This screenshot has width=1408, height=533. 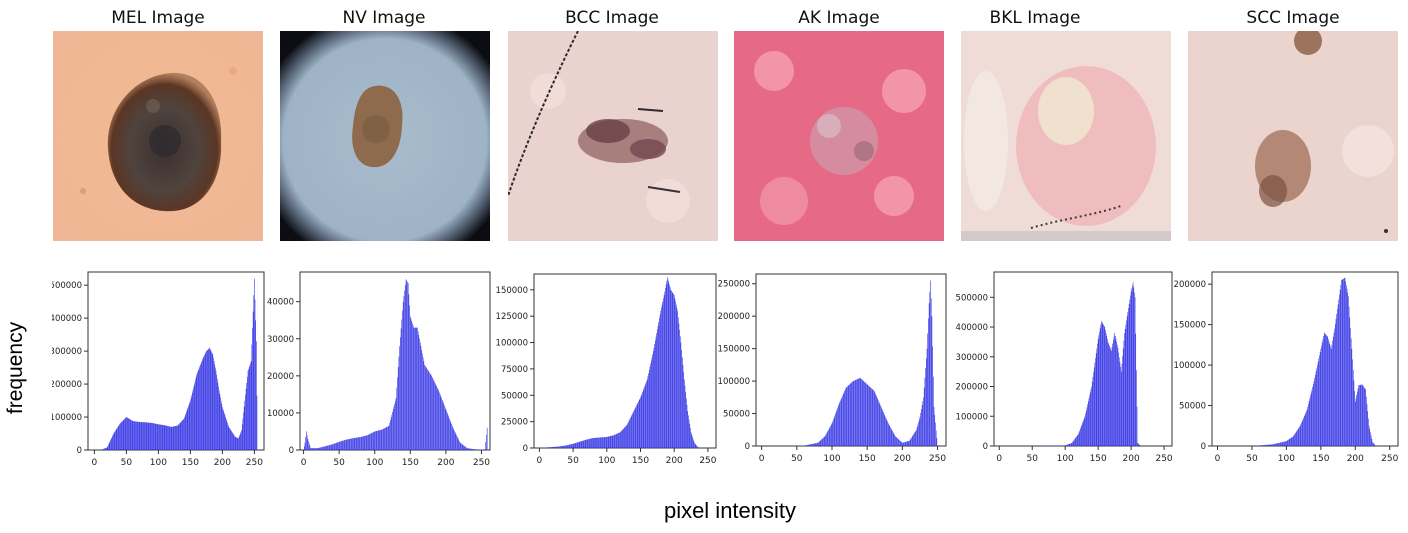 What do you see at coordinates (79, 451) in the screenshot?
I see `y-tick-label-mel-0: 0` at bounding box center [79, 451].